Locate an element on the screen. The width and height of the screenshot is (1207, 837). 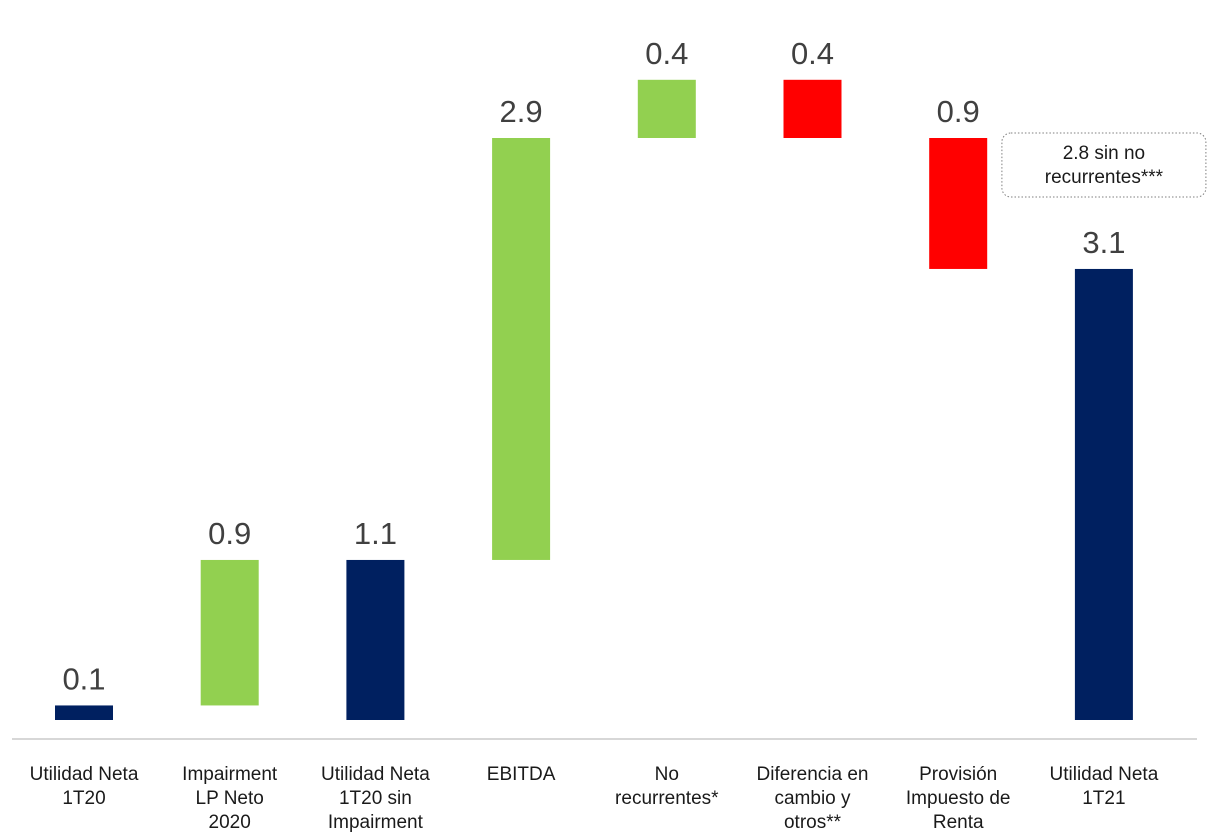
annotation-text-line-2: recurrentes*** is located at coordinates (1104, 177).